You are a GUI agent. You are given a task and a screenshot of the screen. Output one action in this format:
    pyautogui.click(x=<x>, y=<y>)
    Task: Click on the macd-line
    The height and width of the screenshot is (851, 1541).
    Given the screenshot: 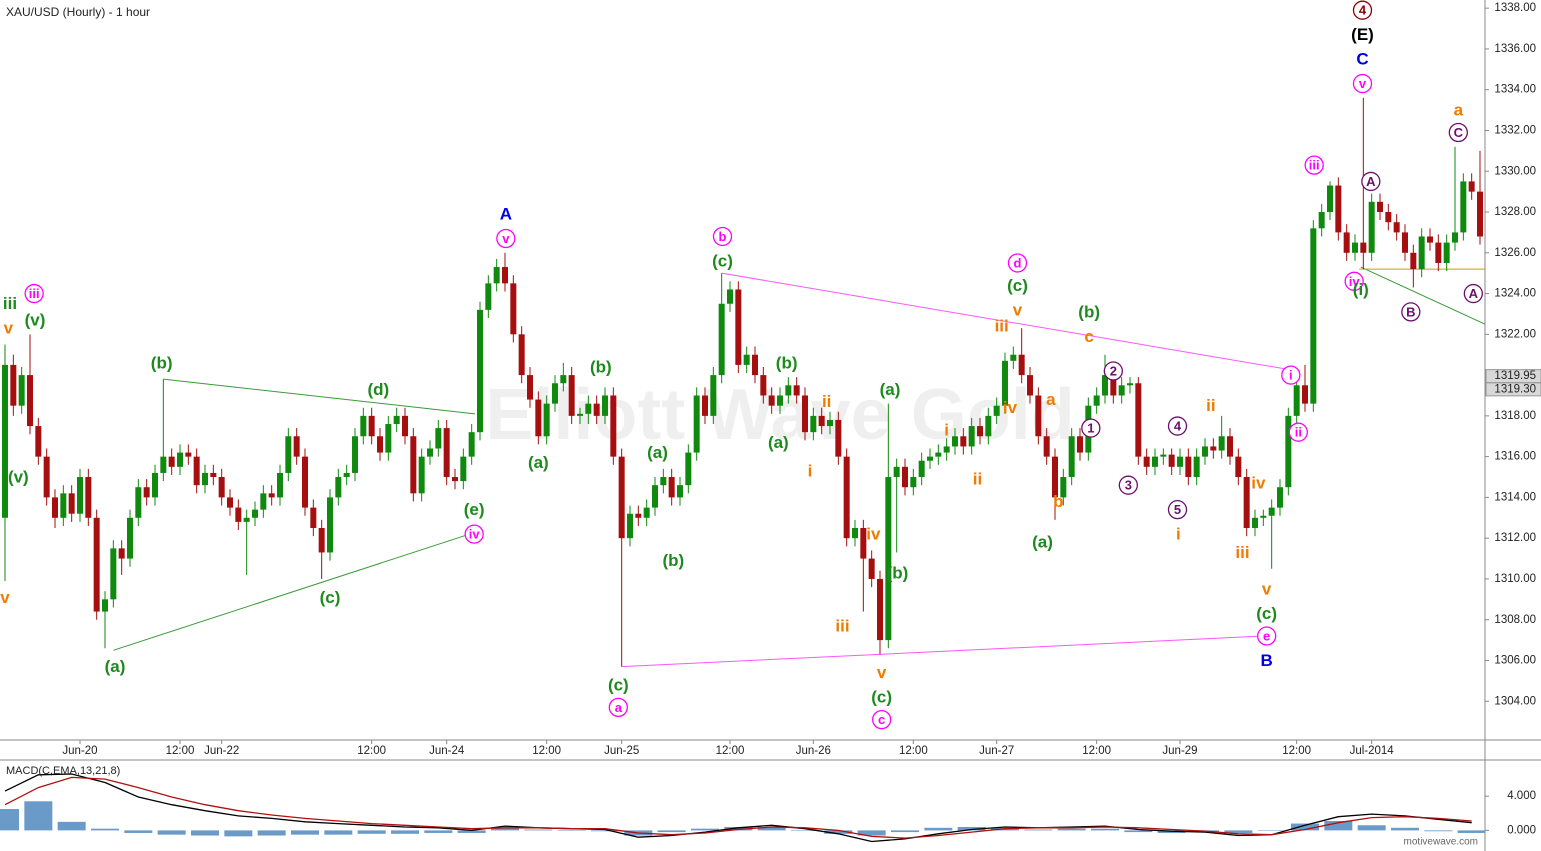 What is the action you would take?
    pyautogui.click(x=738, y=807)
    